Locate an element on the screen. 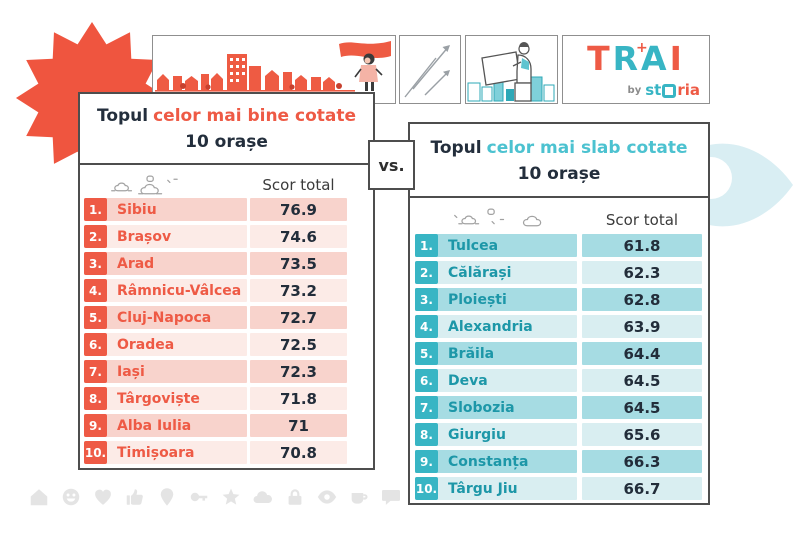 The image size is (800, 534). table-row: 4. Alexandria 63.9 is located at coordinates (559, 326).